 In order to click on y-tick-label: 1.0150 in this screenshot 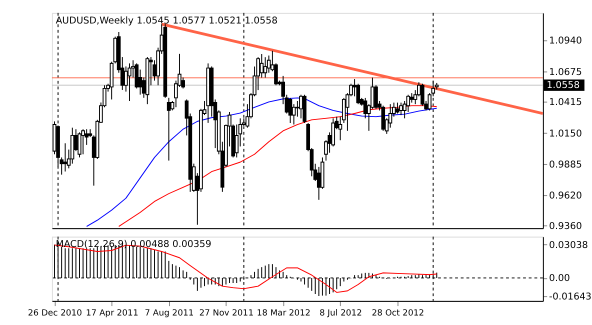, I will do `click(565, 134)`.